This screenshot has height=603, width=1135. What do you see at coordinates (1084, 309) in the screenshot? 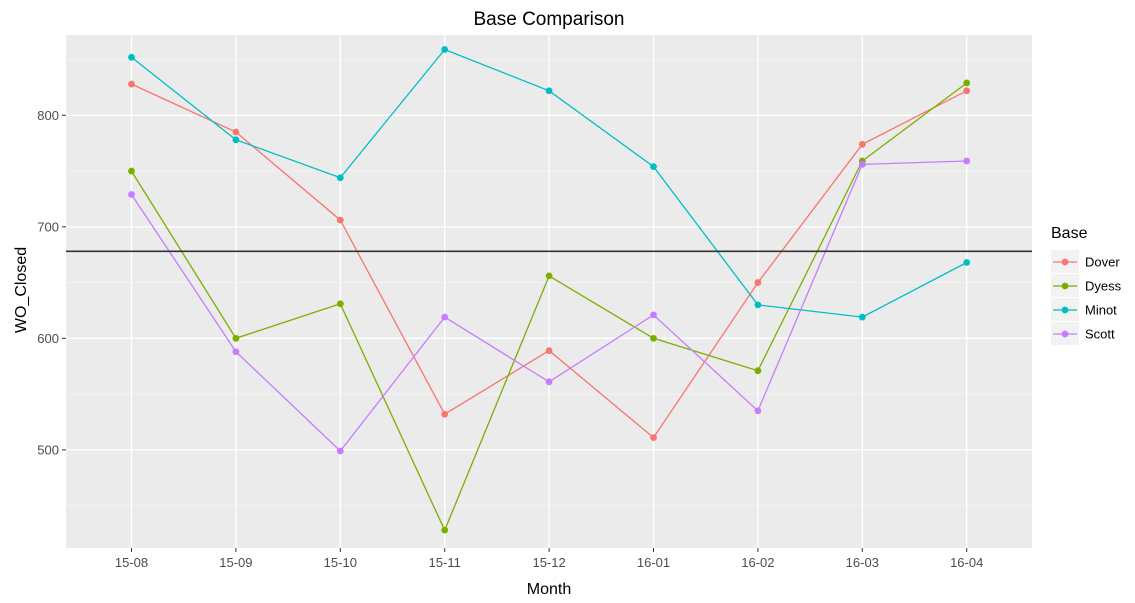
I see `legend-item-minot: Minot` at bounding box center [1084, 309].